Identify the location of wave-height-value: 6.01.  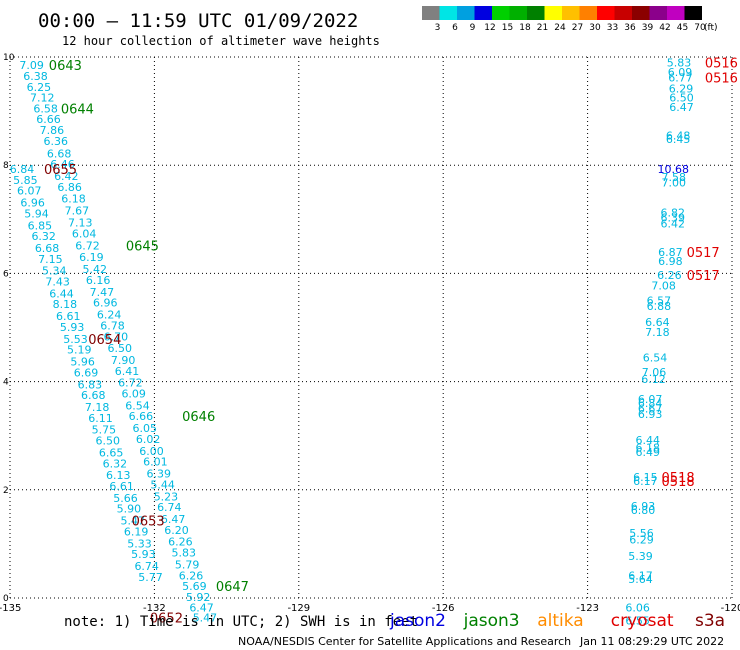
(155, 462).